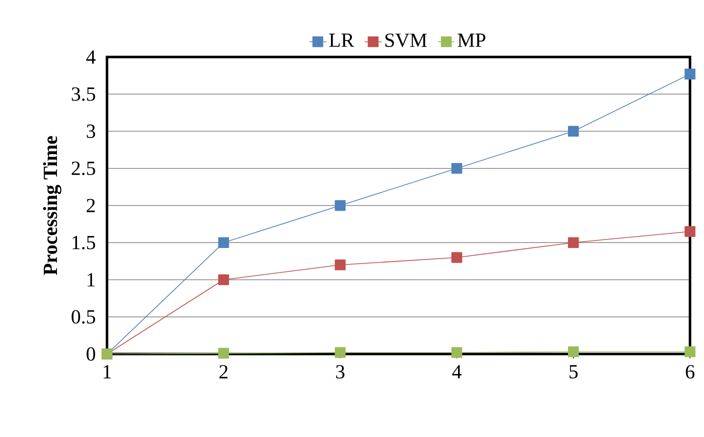 Image resolution: width=704 pixels, height=437 pixels. Describe the element at coordinates (472, 40) in the screenshot. I see `legend-label: MP` at that location.